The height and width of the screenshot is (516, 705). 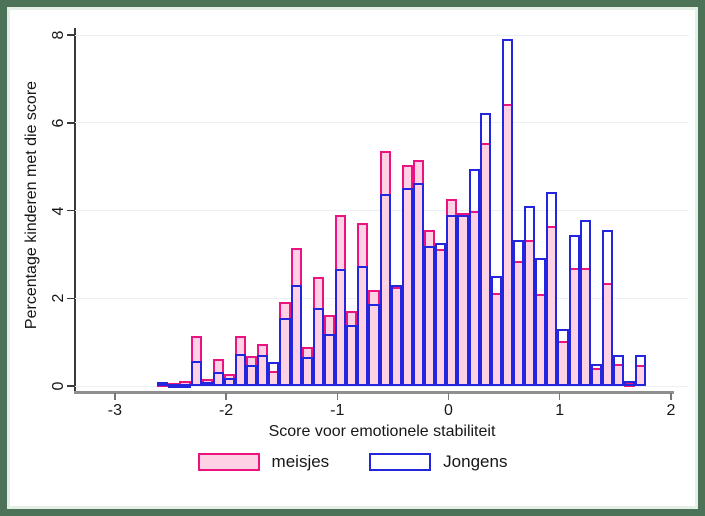 I want to click on y-tick-label: 8, so click(x=58, y=35).